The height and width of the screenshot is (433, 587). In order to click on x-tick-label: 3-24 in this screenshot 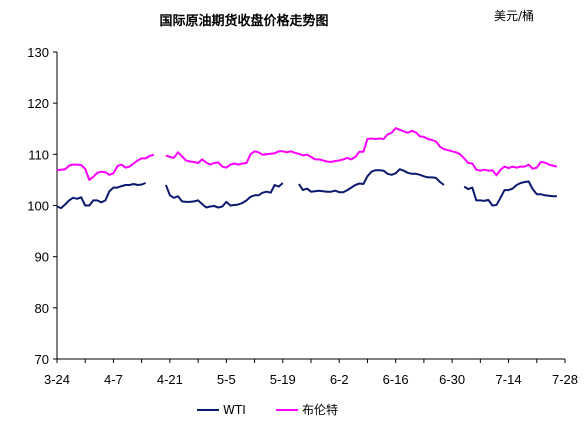, I will do `click(57, 379)`.